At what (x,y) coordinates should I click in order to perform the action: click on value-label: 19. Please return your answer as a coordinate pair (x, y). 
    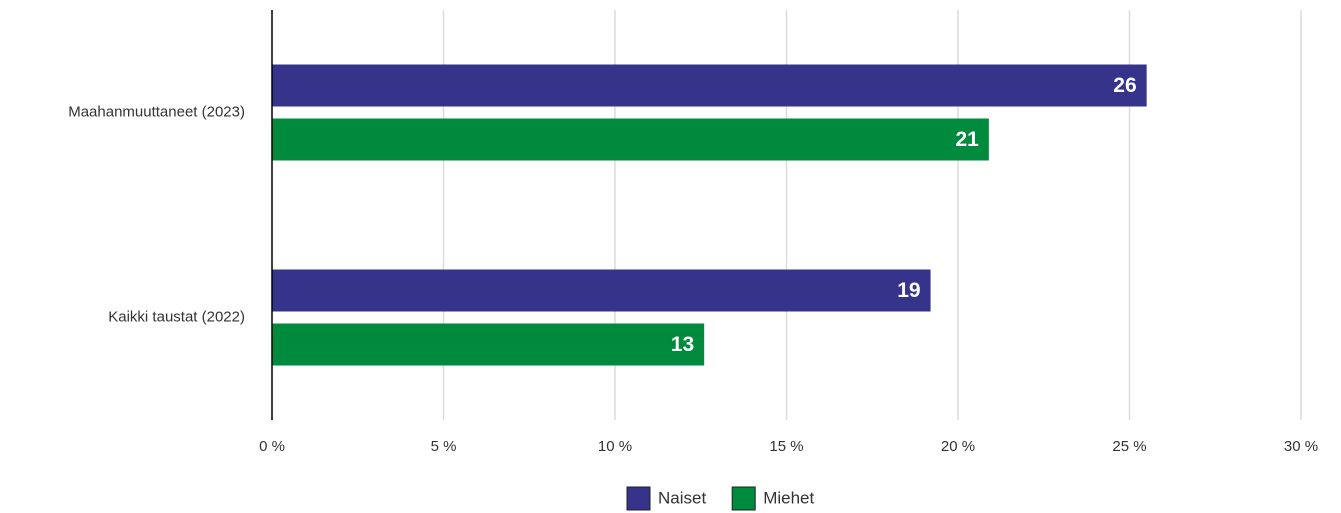
    Looking at the image, I should click on (908, 290).